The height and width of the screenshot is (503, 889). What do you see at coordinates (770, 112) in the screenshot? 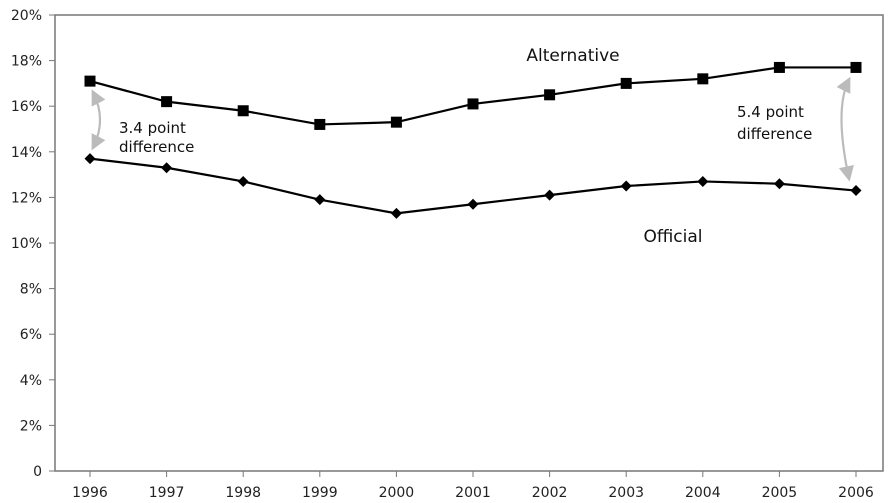
I see `annotation-right-line1: 5.4 point` at bounding box center [770, 112].